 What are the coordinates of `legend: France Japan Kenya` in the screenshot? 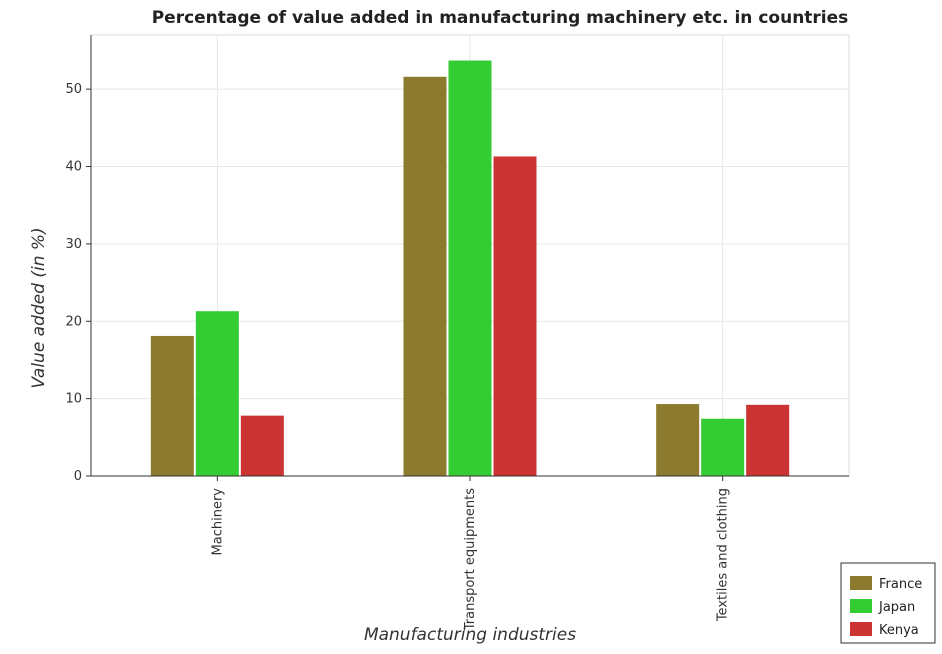 It's located at (888, 603).